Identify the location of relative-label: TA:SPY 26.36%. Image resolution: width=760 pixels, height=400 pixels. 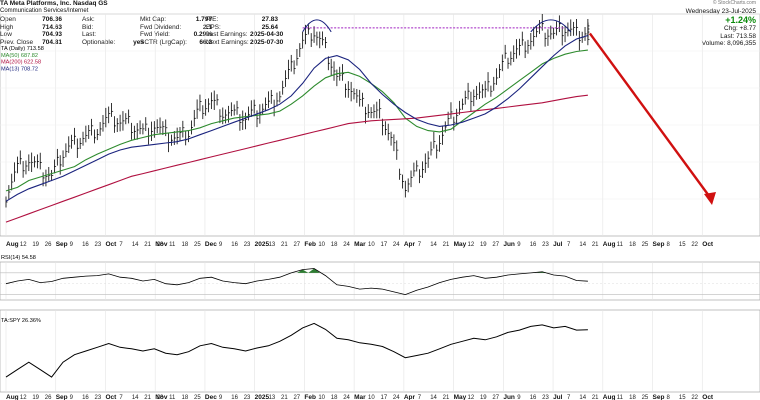
(21, 321).